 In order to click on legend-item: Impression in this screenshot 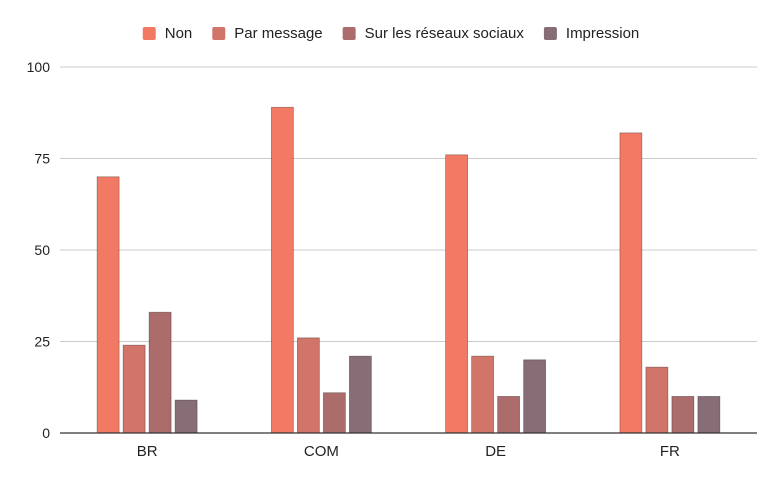, I will do `click(591, 33)`.